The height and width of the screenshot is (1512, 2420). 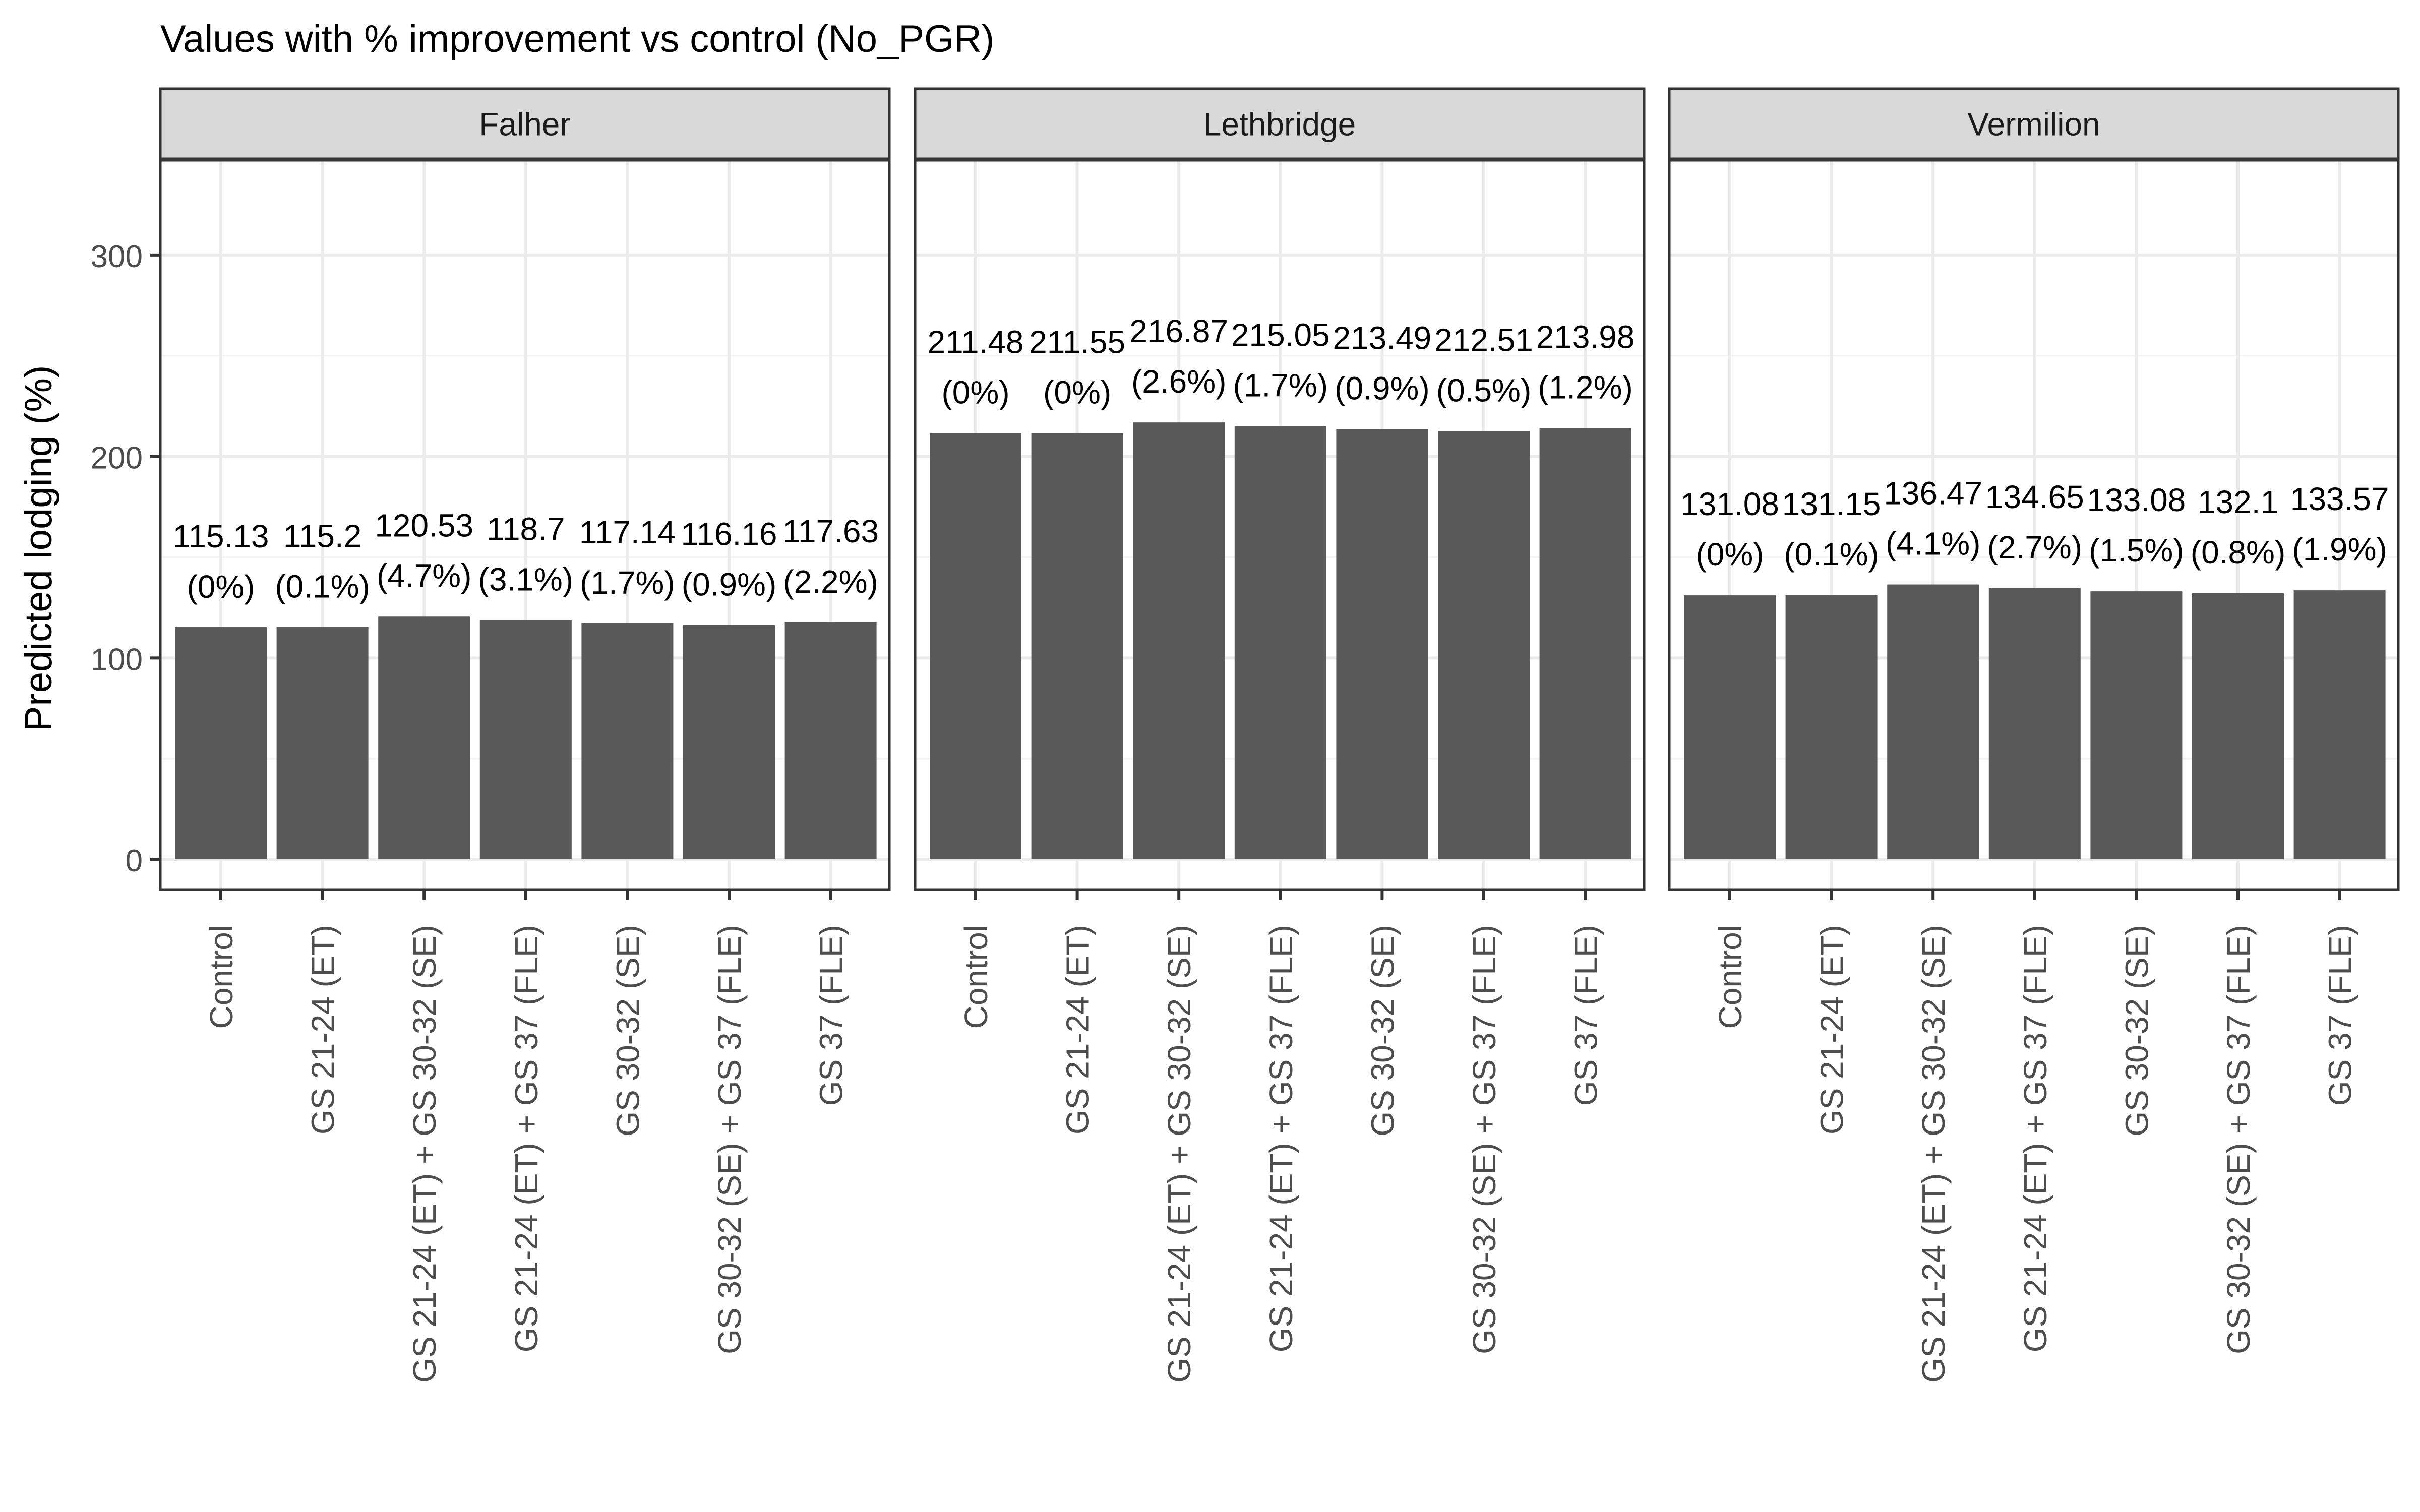 I want to click on y-tick-label: 300, so click(x=117, y=256).